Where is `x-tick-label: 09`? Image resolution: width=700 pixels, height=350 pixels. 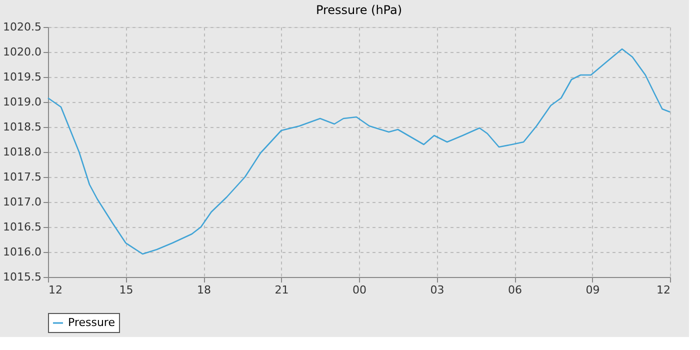 x-tick-label: 09 is located at coordinates (593, 290).